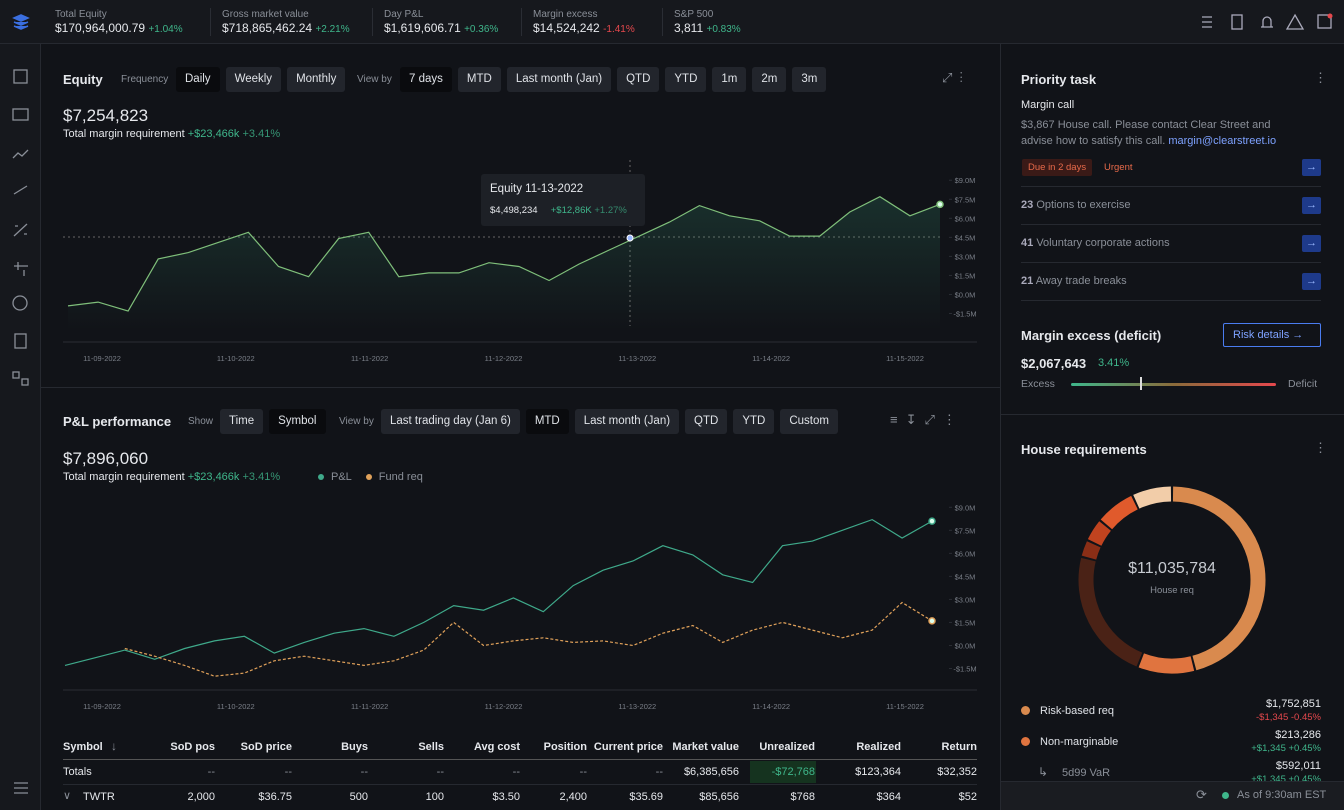 This screenshot has width=1344, height=810. Describe the element at coordinates (297, 421) in the screenshot. I see `button: Symbol` at that location.